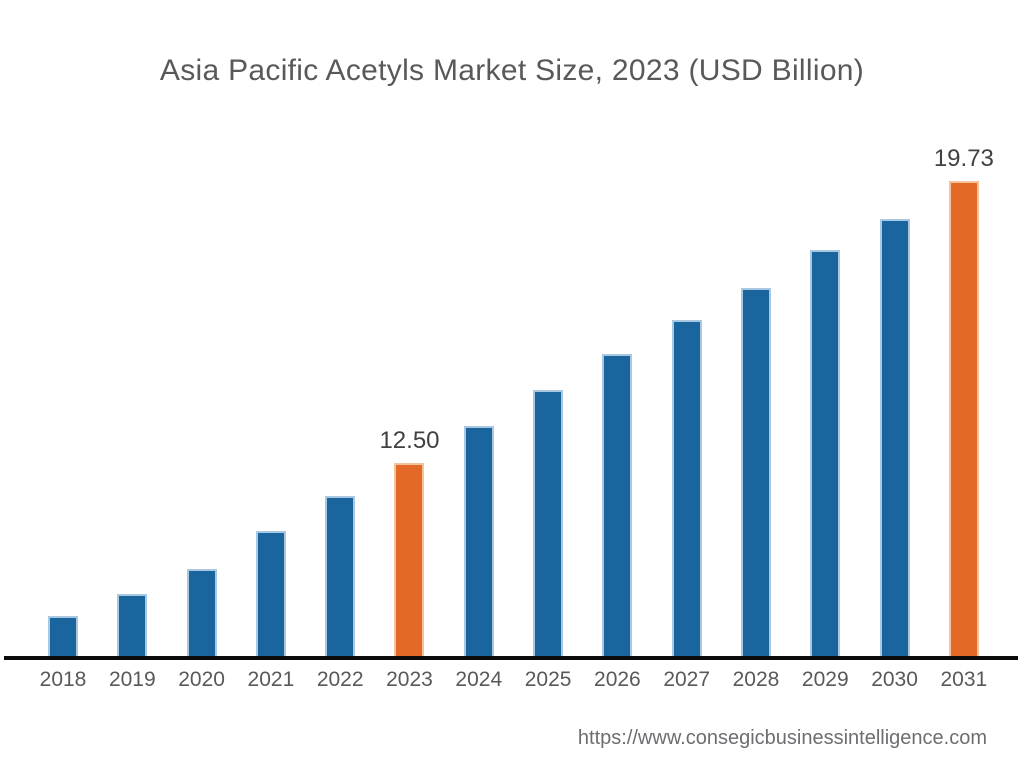  Describe the element at coordinates (964, 679) in the screenshot. I see `x-tick-2031: 2031` at that location.